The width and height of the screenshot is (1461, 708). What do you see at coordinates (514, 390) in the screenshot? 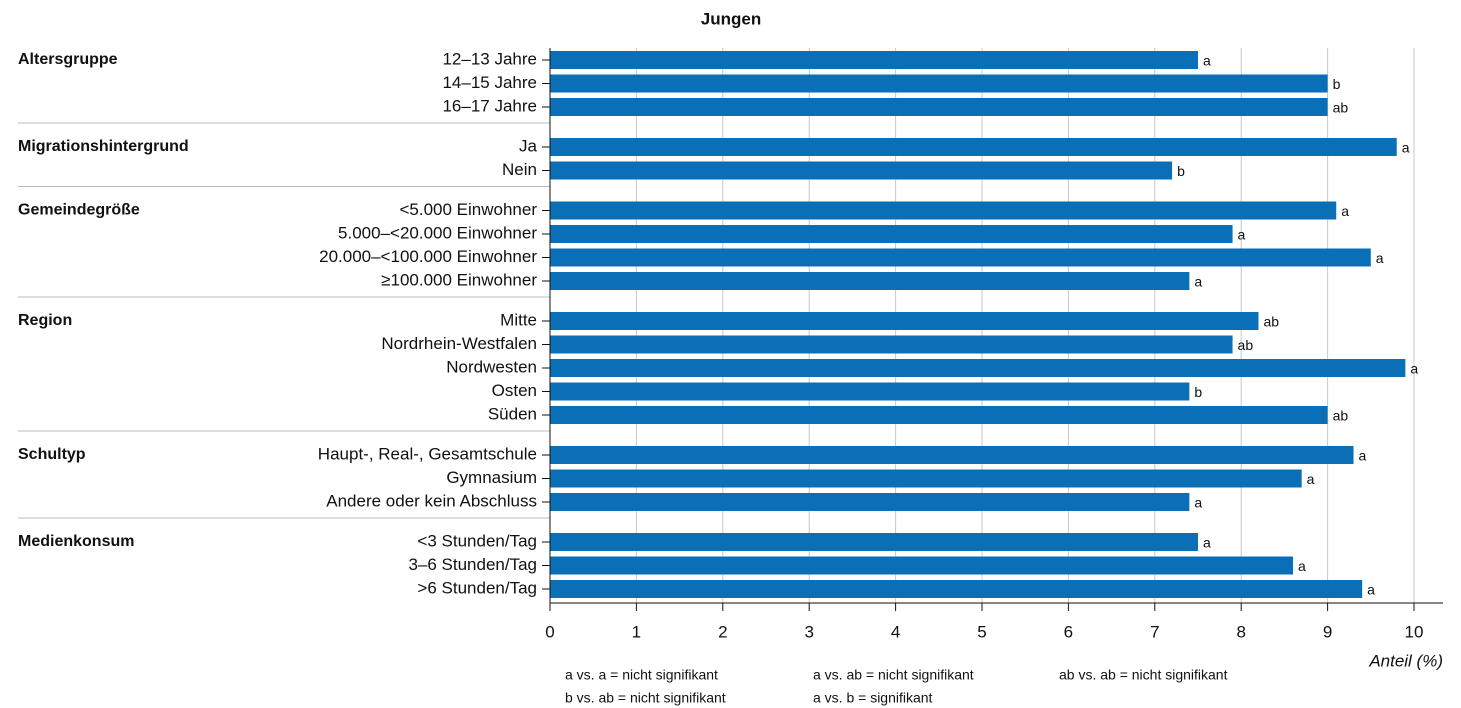
I see `category-label: Osten` at bounding box center [514, 390].